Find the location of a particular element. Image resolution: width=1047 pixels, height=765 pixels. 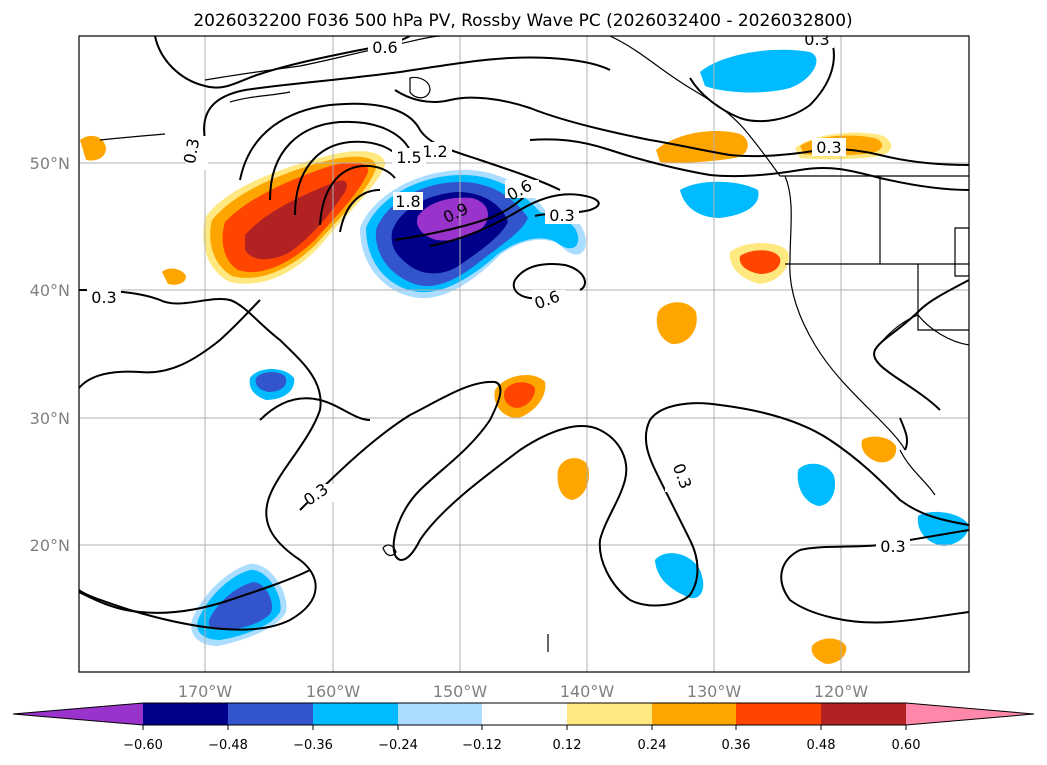

lon-label-150w: 150°W is located at coordinates (460, 691).